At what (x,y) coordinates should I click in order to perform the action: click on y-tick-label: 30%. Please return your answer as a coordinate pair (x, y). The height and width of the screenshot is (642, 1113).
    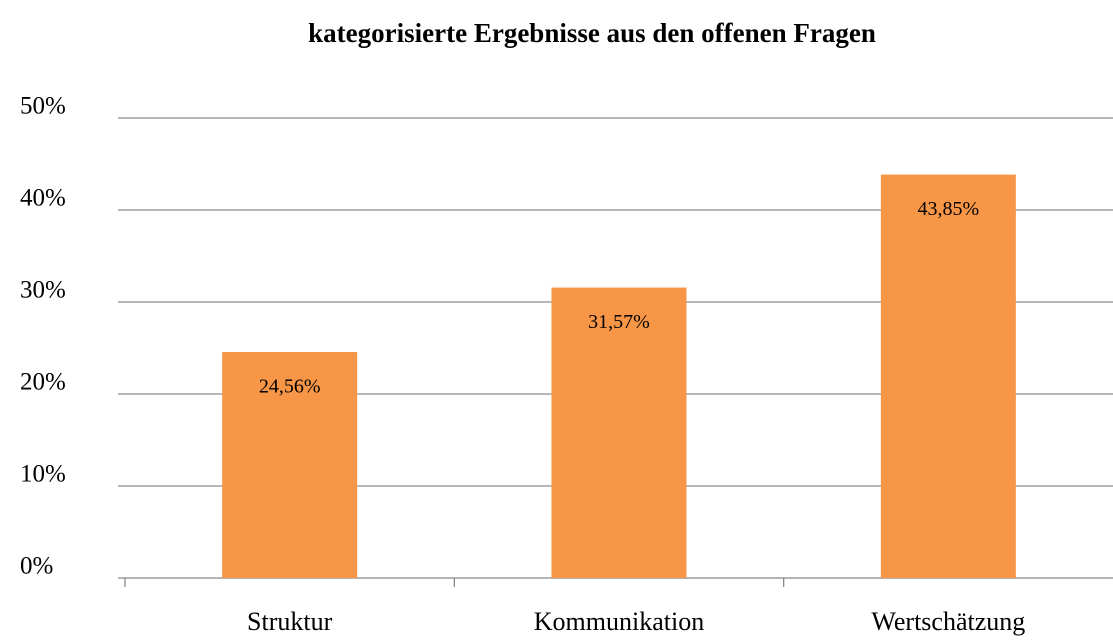
    Looking at the image, I should click on (43, 290).